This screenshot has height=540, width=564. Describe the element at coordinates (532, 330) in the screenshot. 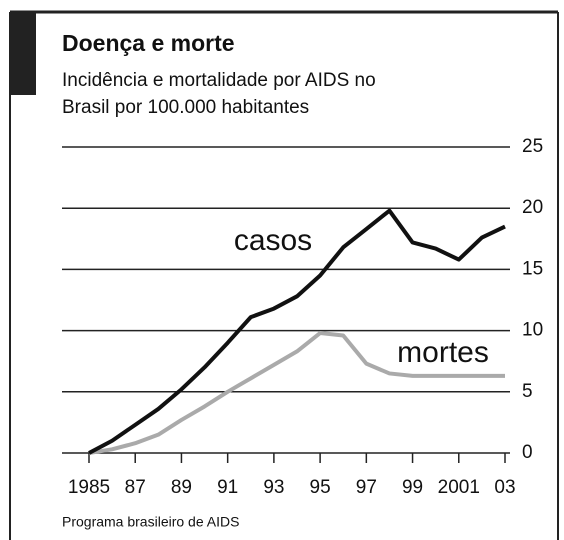

I see `y-tick-label: 10` at that location.